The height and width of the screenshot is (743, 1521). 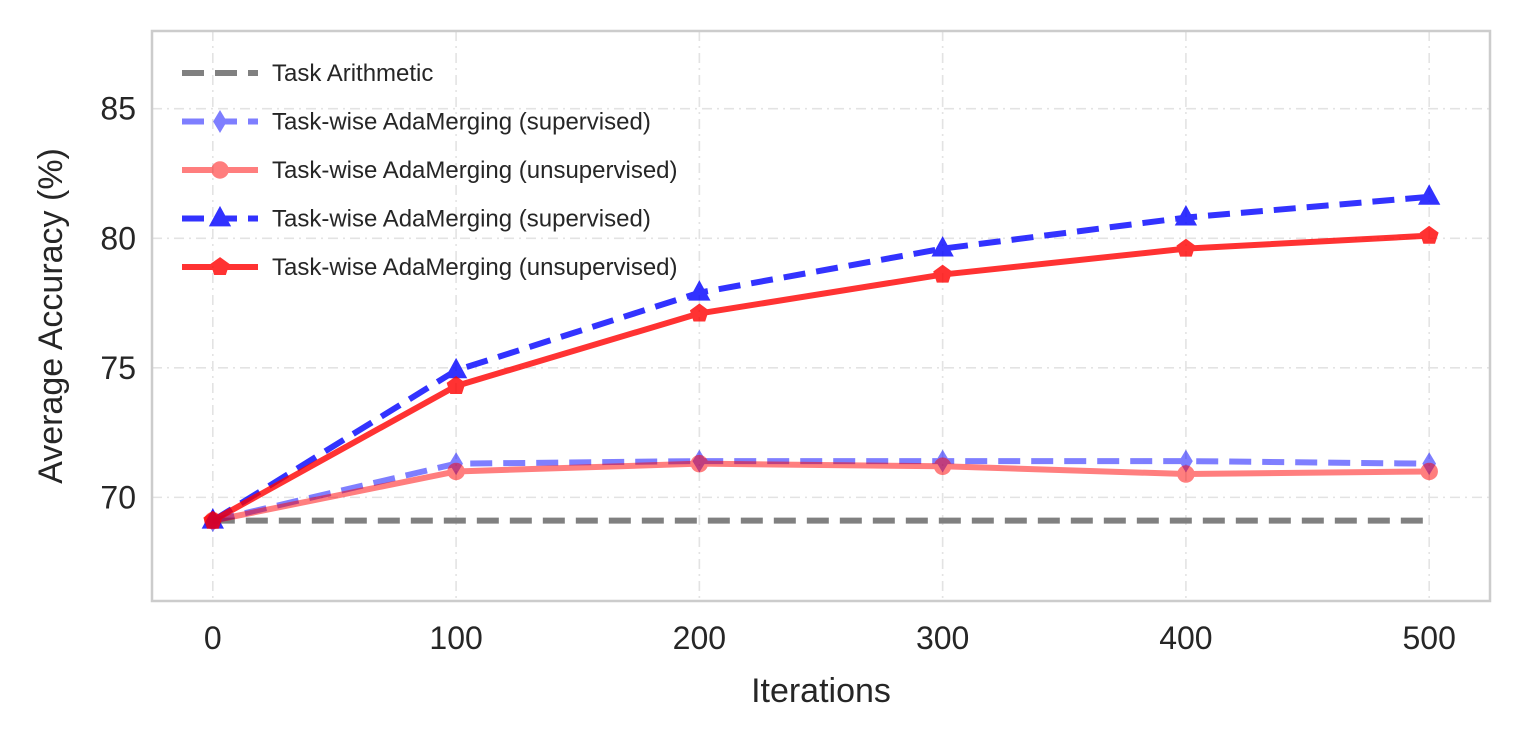 What do you see at coordinates (118, 497) in the screenshot?
I see `y-tick-label: 70` at bounding box center [118, 497].